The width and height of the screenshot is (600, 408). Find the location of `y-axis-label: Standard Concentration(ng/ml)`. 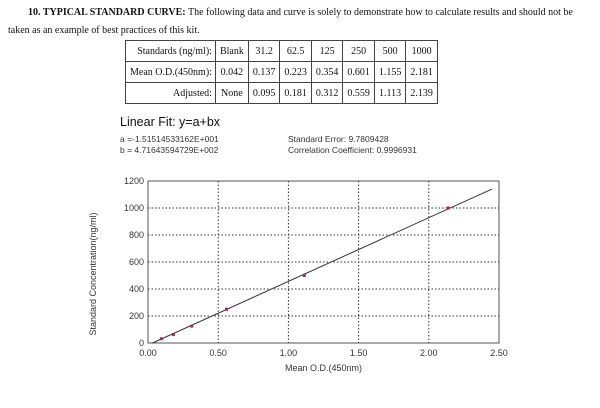

y-axis-label: Standard Concentration(ng/ml) is located at coordinates (93, 273).